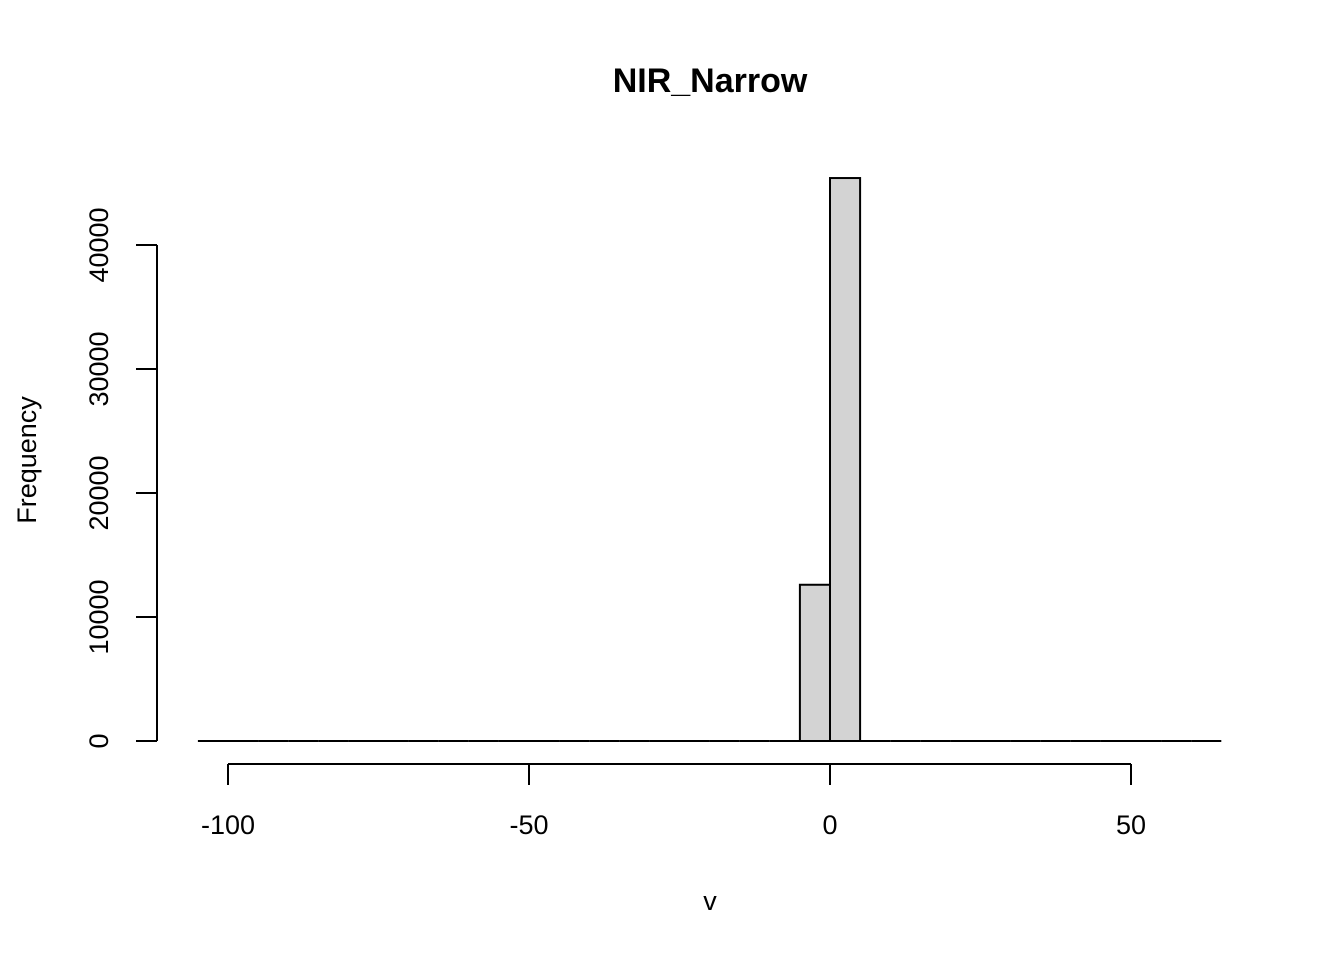 This screenshot has height=960, width=1344. What do you see at coordinates (228, 825) in the screenshot?
I see `x-tick-label: -100` at bounding box center [228, 825].